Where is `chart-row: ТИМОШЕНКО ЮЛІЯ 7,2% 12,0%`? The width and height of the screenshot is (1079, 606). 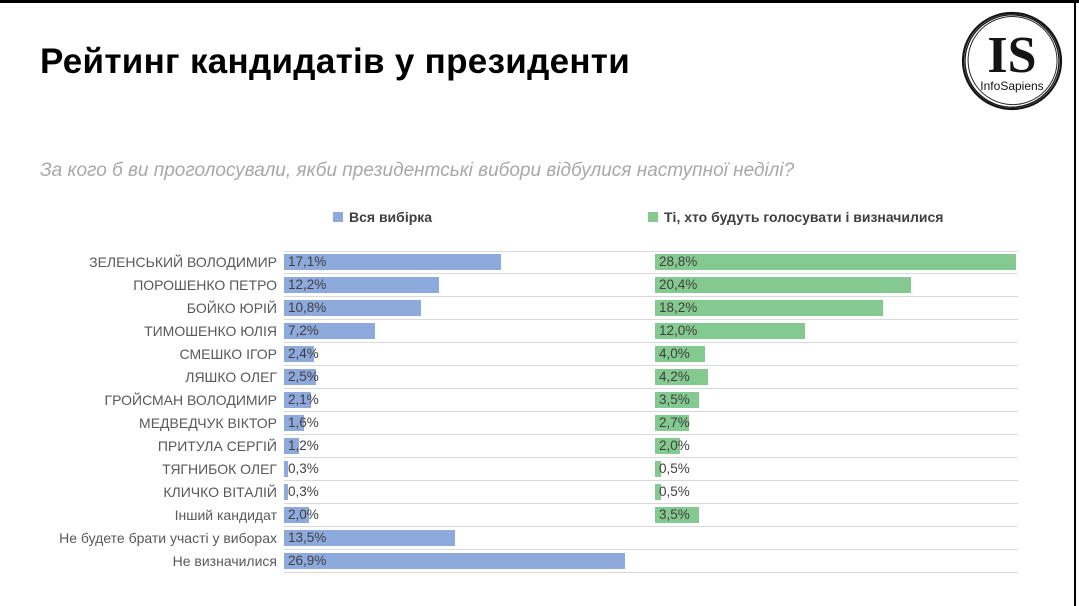
chart-row: ТИМОШЕНКО ЮЛІЯ 7,2% 12,0% is located at coordinates (520, 331).